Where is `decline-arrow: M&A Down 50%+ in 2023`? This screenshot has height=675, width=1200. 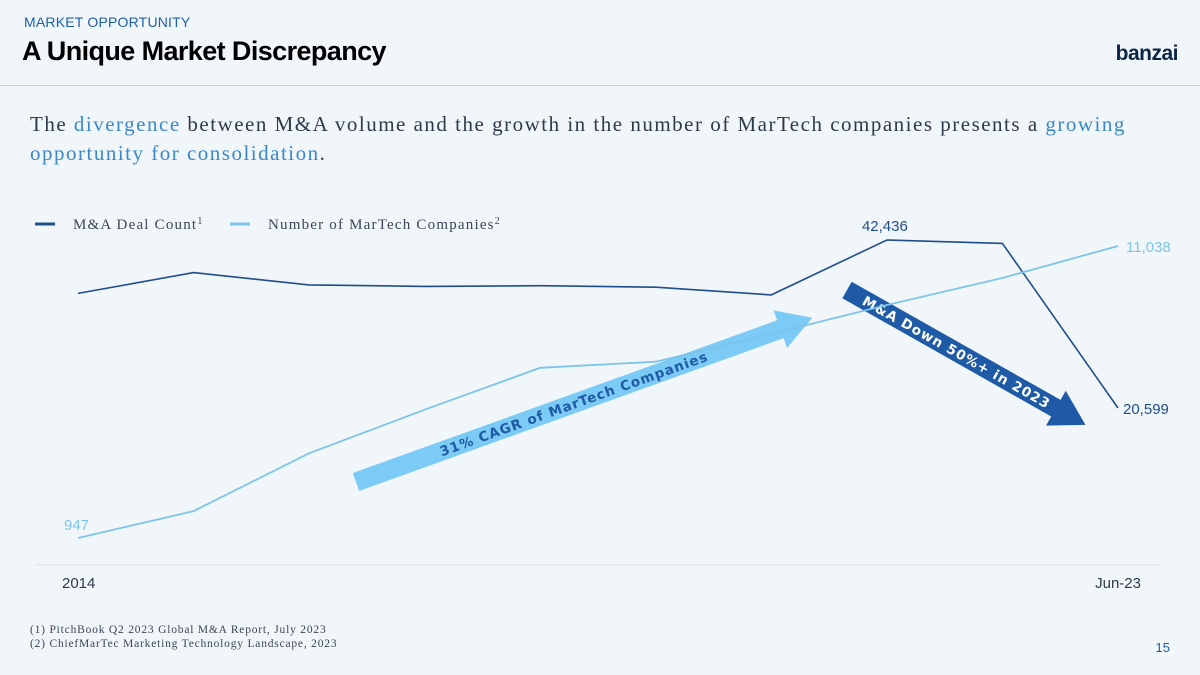 decline-arrow: M&A Down 50%+ in 2023 is located at coordinates (964, 353).